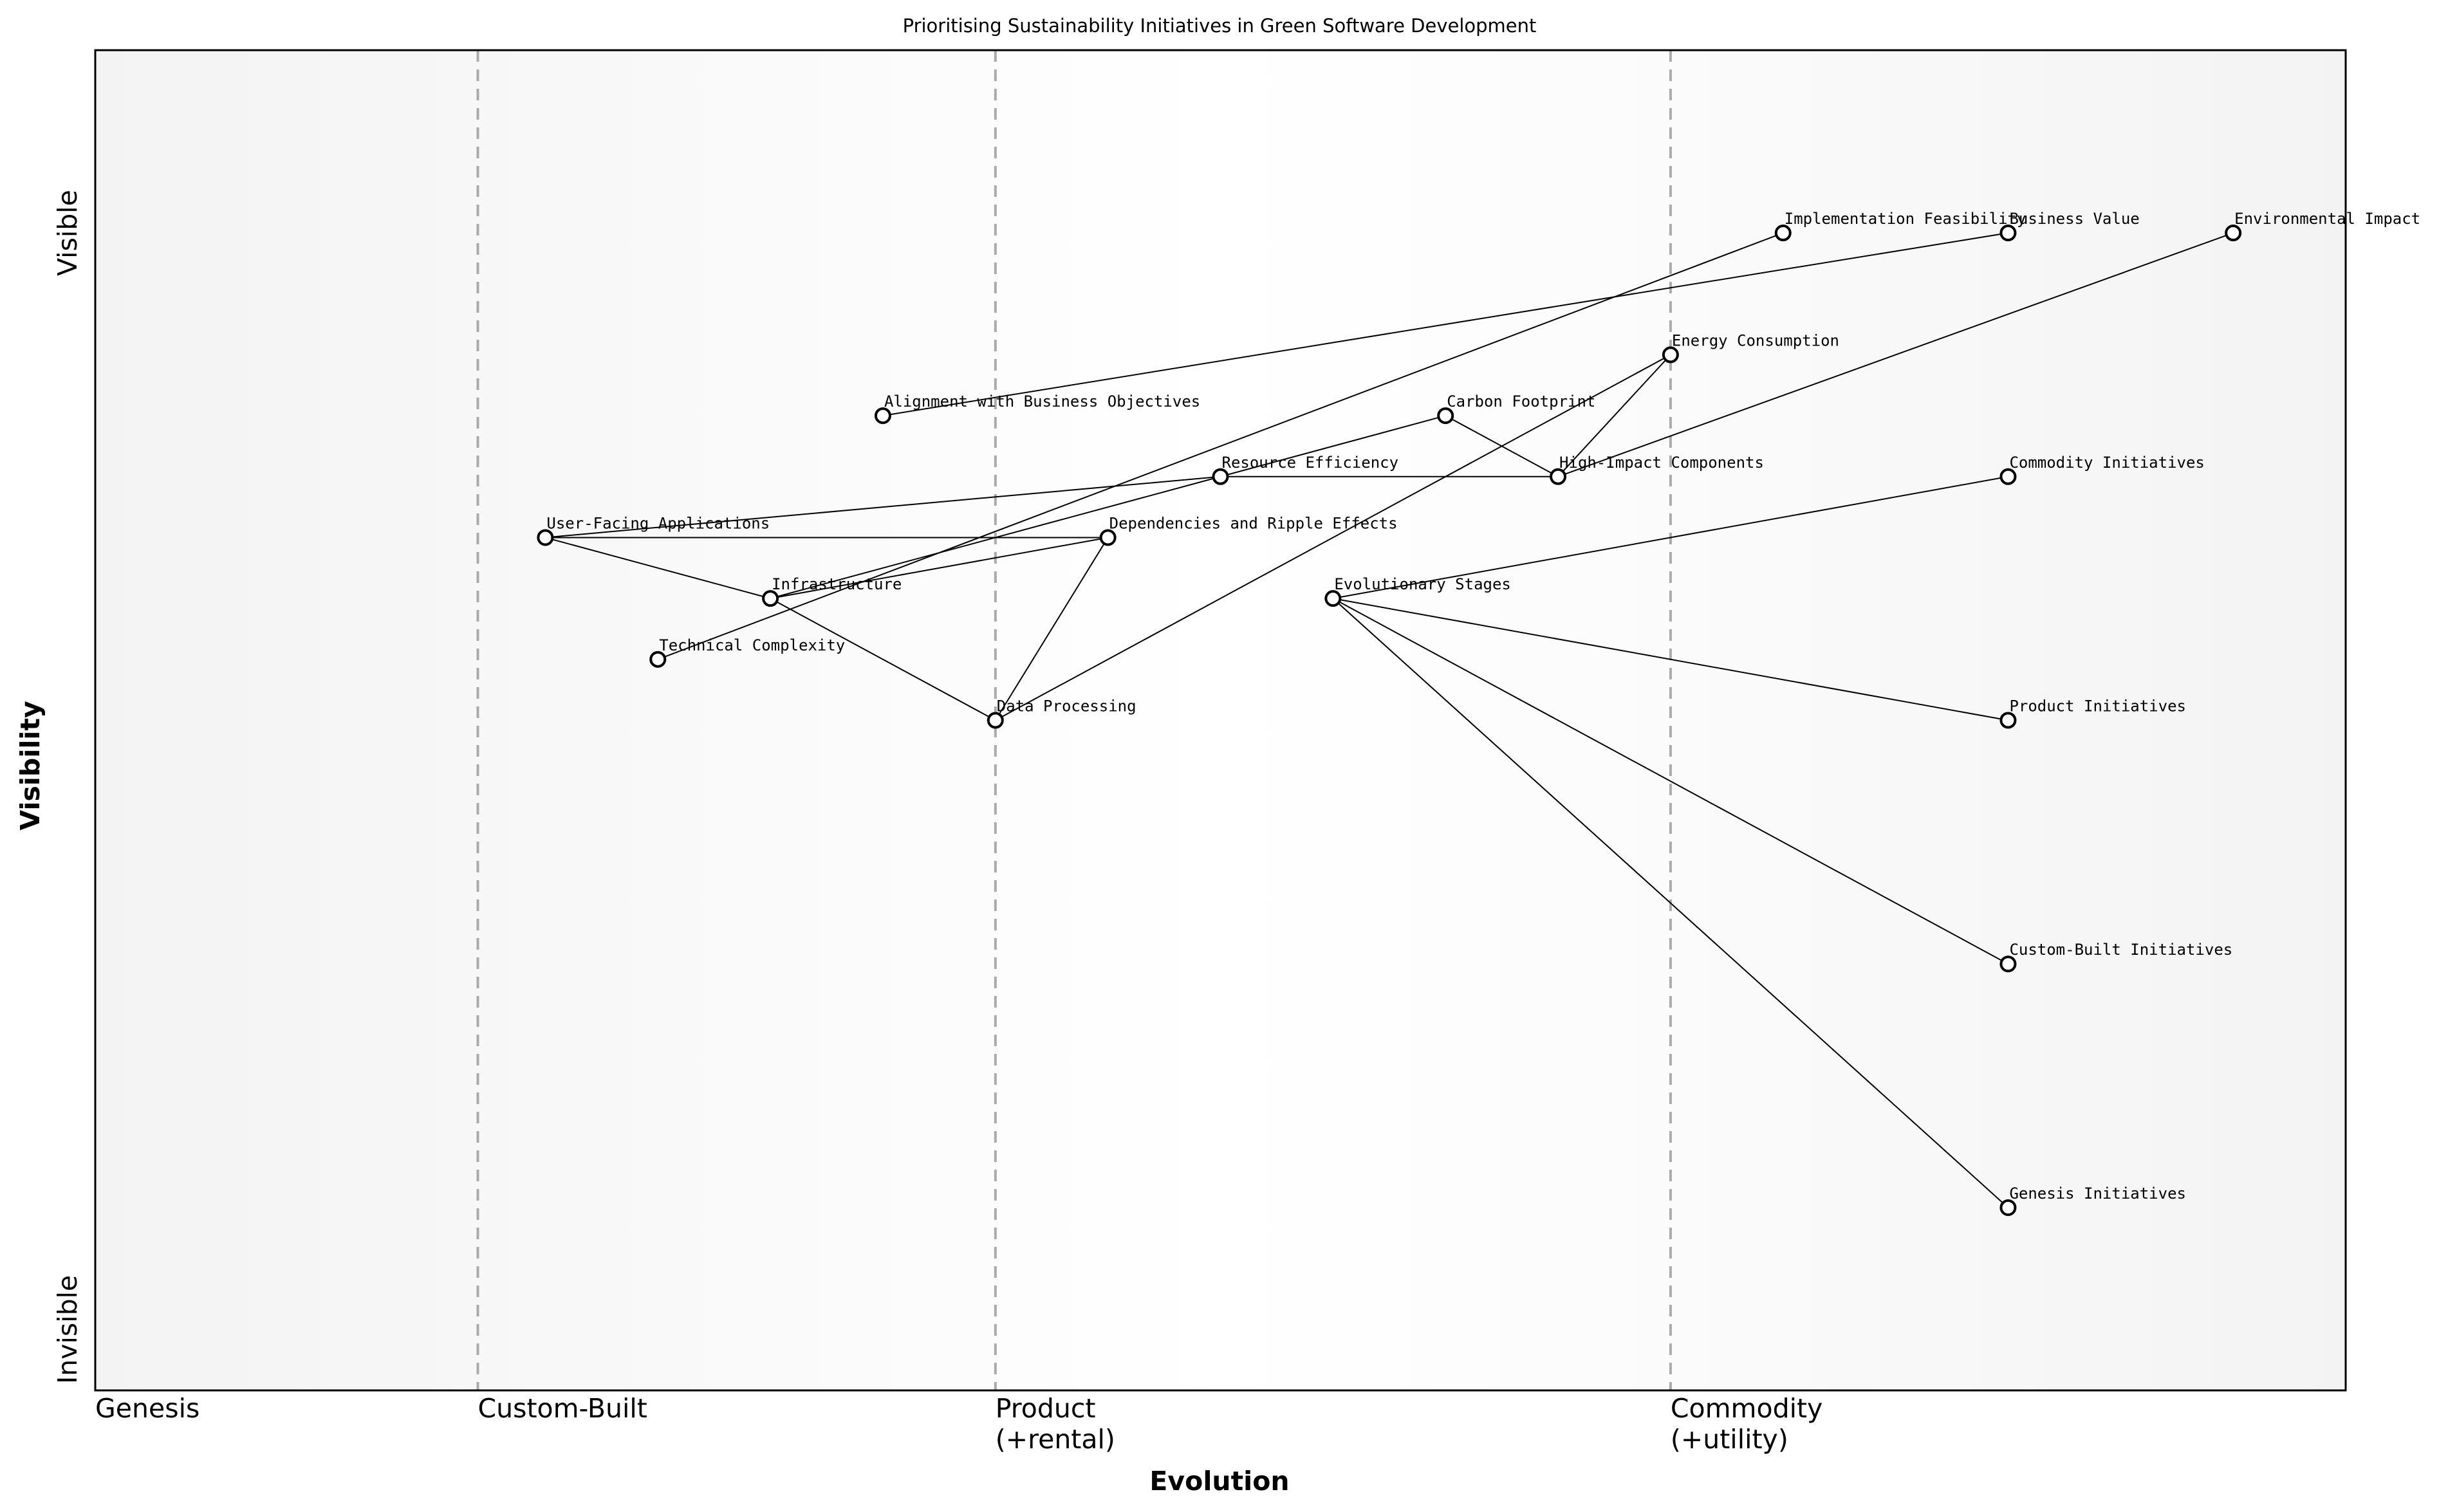 The width and height of the screenshot is (2439, 1512). I want to click on node-label: Business Value, so click(2074, 219).